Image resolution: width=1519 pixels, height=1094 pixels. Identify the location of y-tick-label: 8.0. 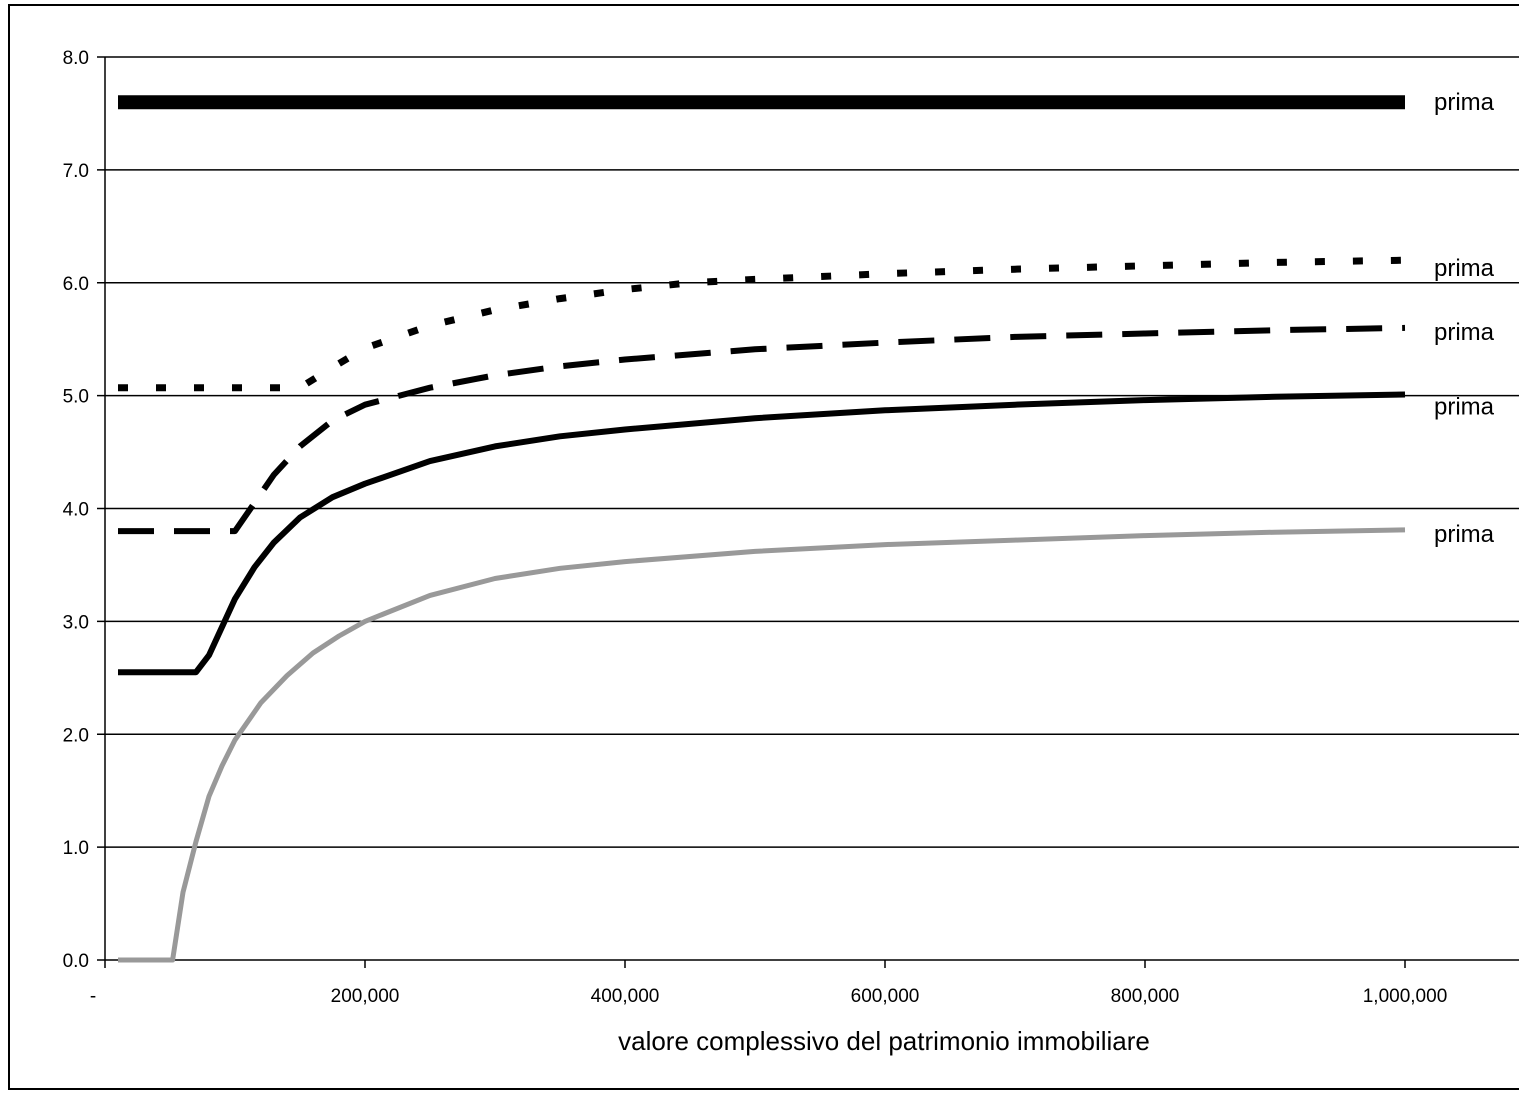
(76, 58).